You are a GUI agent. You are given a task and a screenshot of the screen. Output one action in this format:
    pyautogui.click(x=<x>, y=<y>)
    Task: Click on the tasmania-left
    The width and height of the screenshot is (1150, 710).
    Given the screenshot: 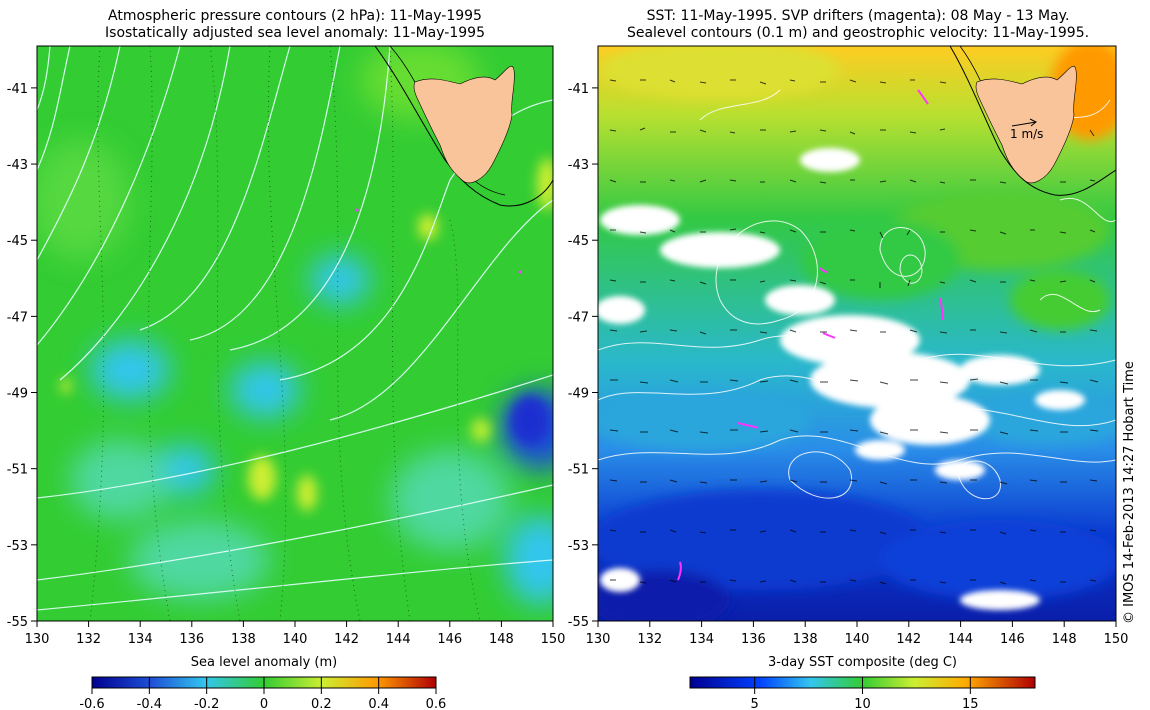 What is the action you would take?
    pyautogui.click(x=463, y=126)
    